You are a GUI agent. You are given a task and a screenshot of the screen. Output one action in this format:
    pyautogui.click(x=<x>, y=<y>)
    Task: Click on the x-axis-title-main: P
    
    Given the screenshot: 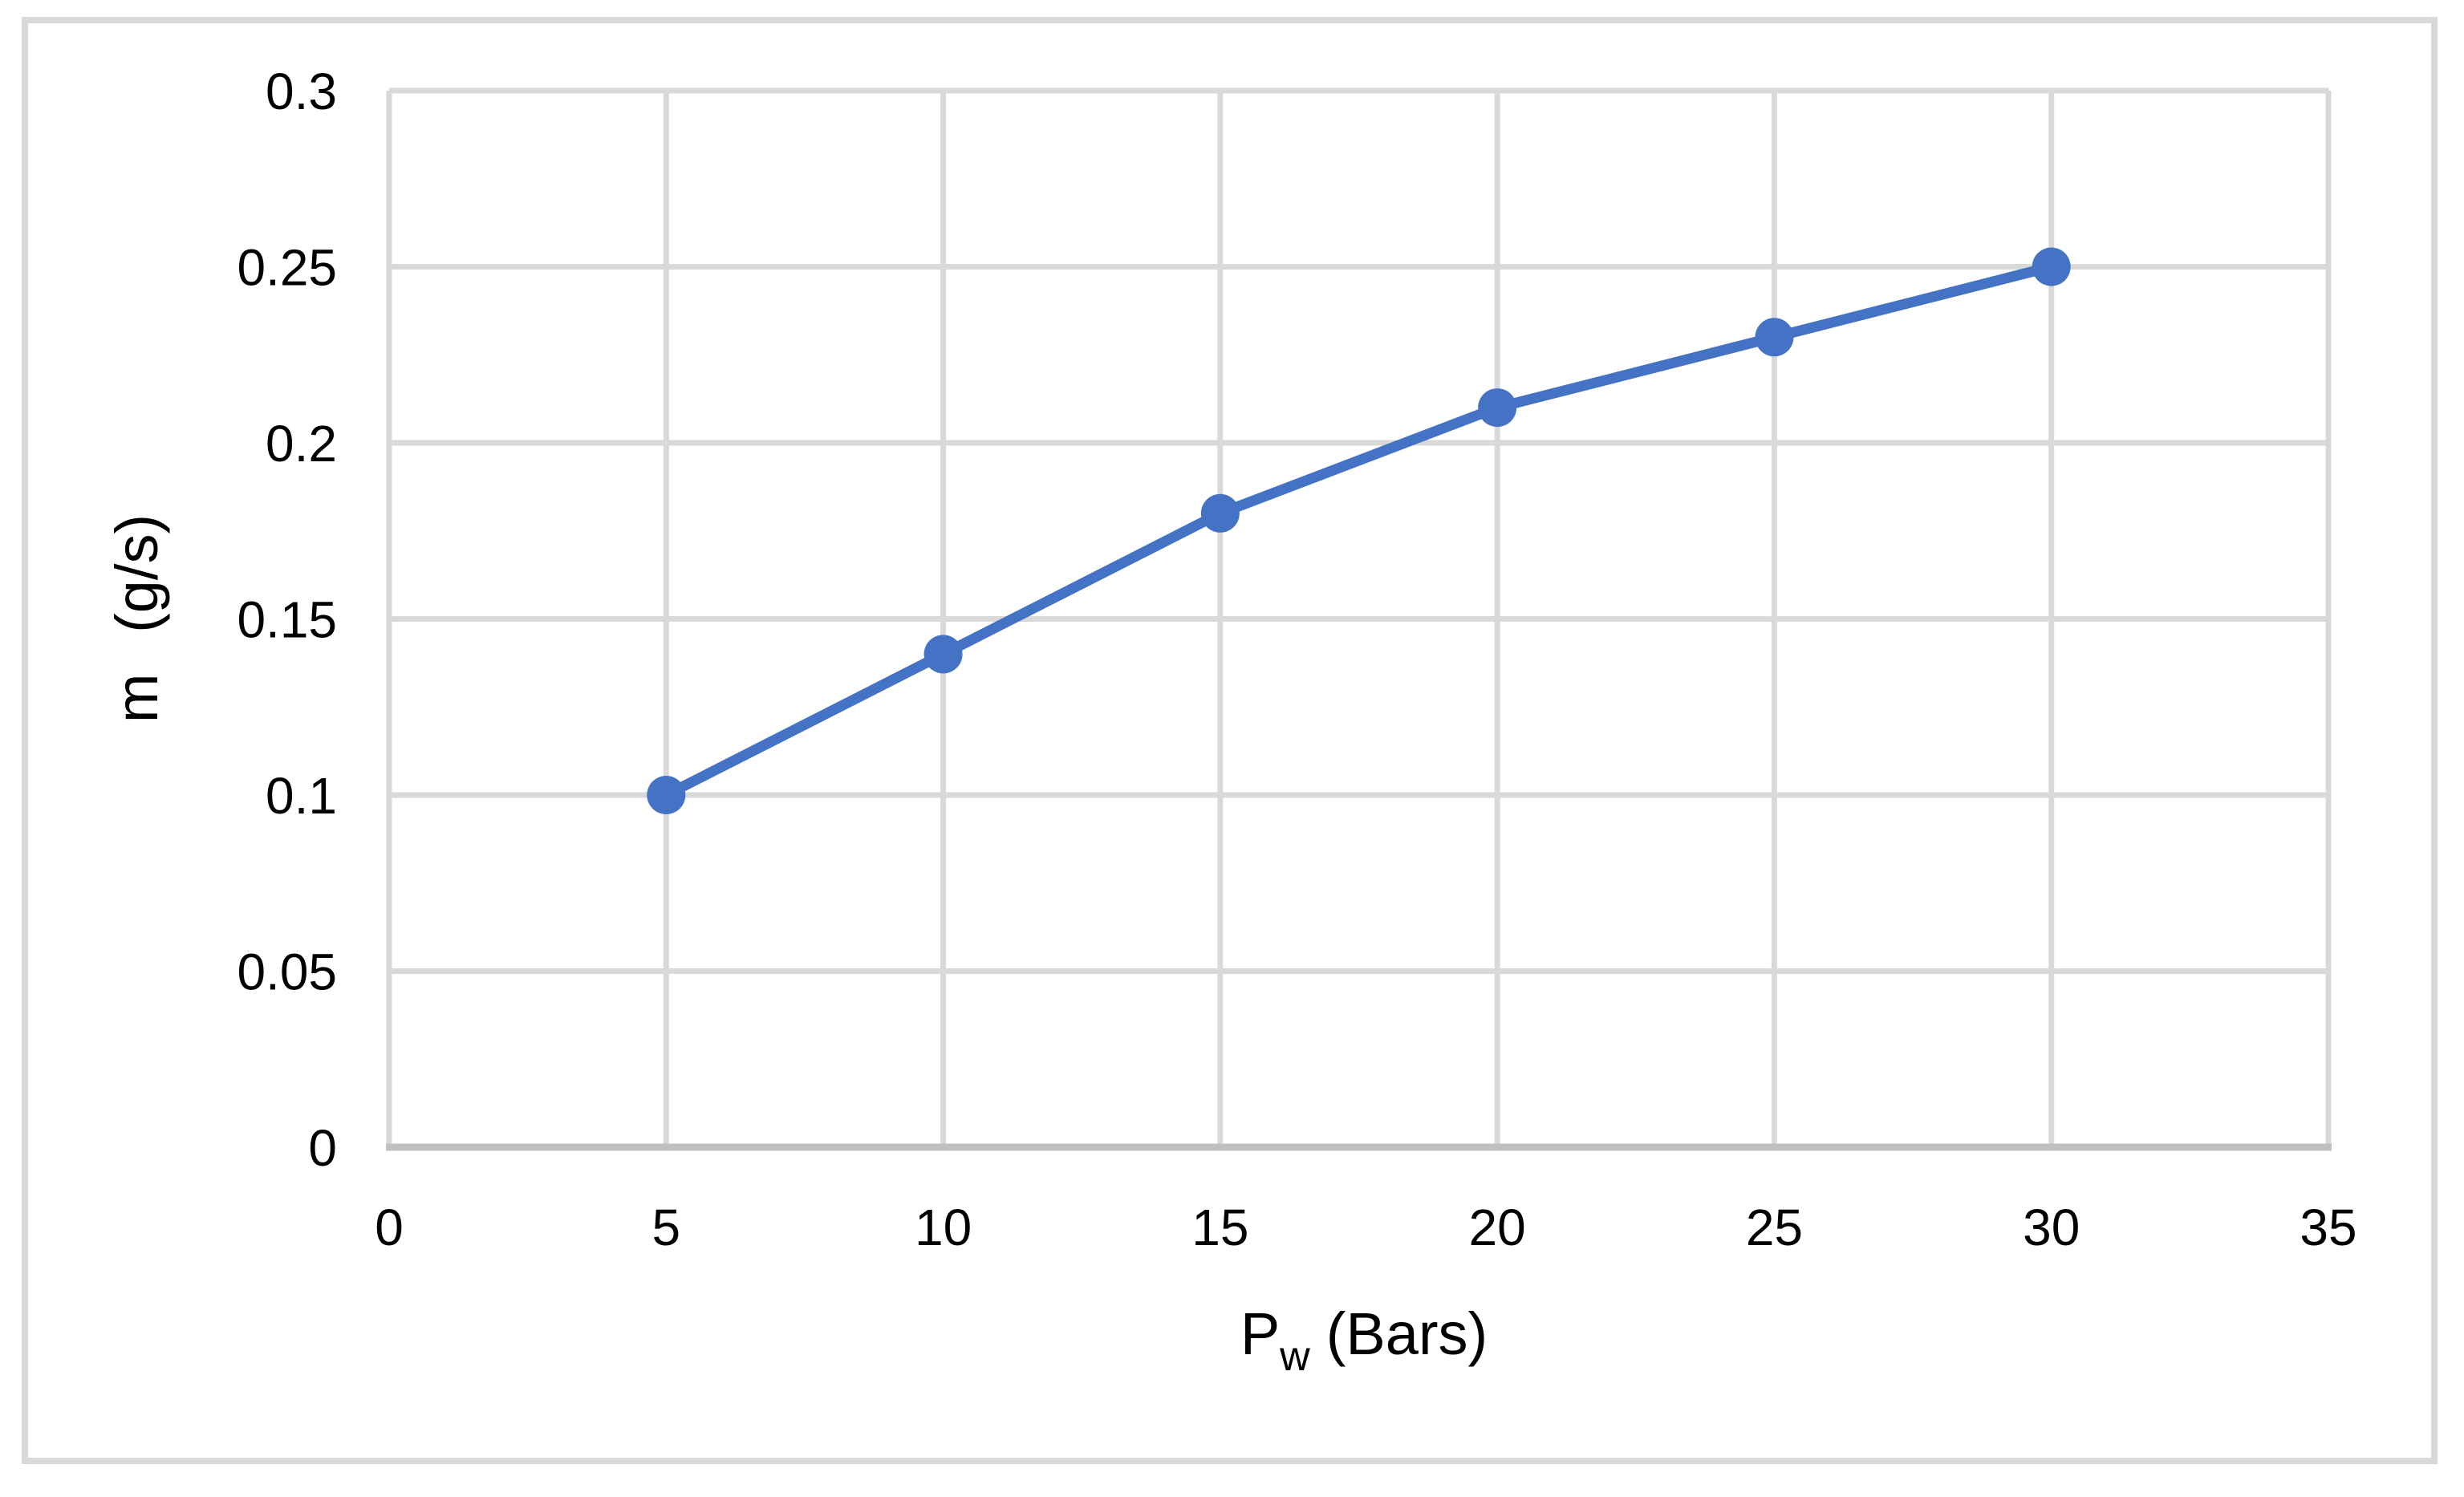 What is the action you would take?
    pyautogui.click(x=1260, y=1333)
    